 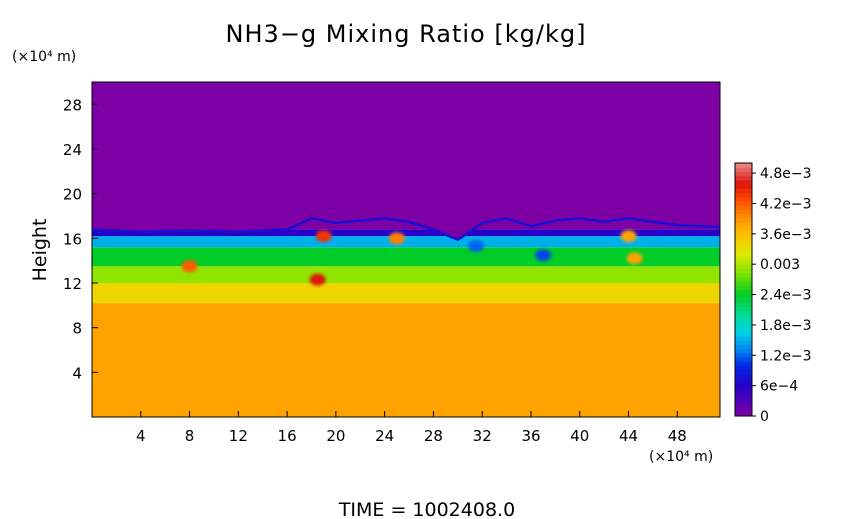 I want to click on x-tick-label: 40, so click(x=579, y=436).